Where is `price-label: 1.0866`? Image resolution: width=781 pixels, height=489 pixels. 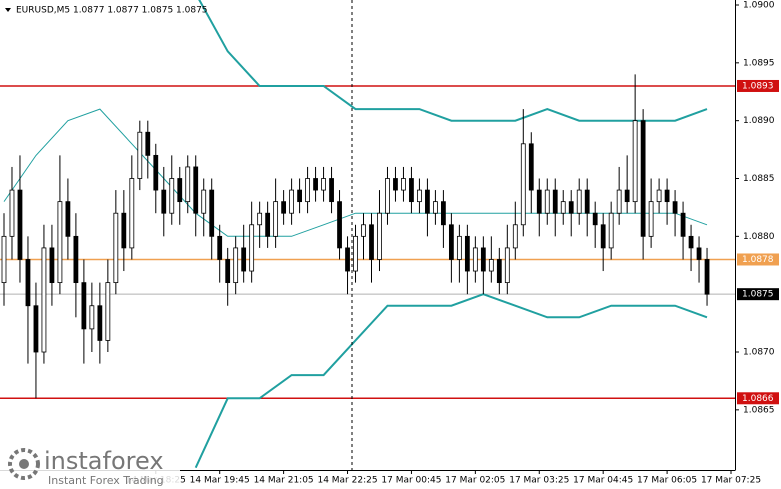 price-label: 1.0866 is located at coordinates (758, 399).